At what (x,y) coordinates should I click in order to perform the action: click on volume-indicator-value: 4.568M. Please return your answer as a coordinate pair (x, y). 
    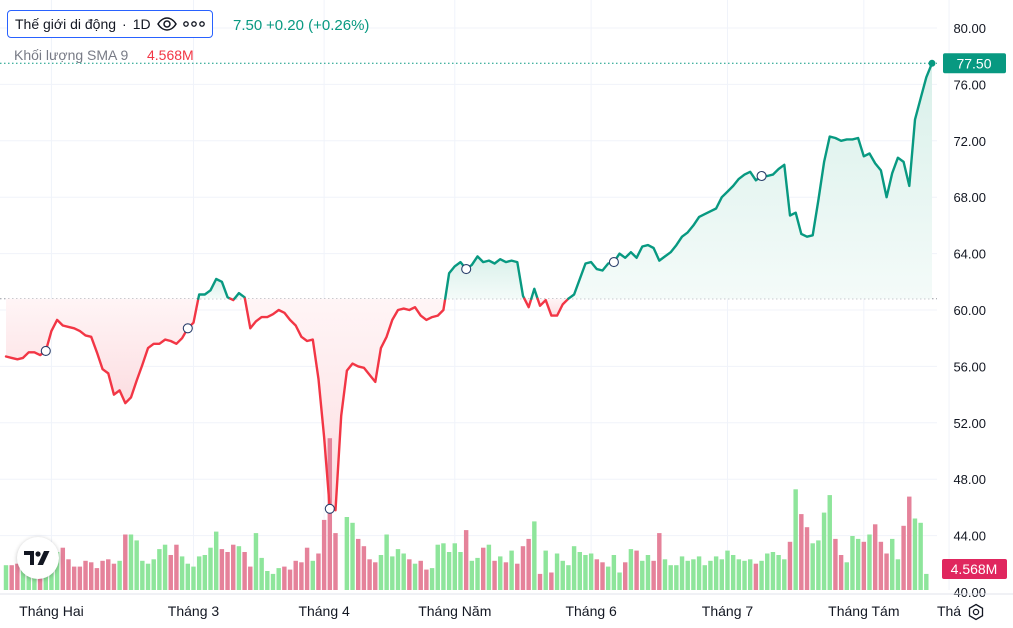
    Looking at the image, I should click on (170, 55).